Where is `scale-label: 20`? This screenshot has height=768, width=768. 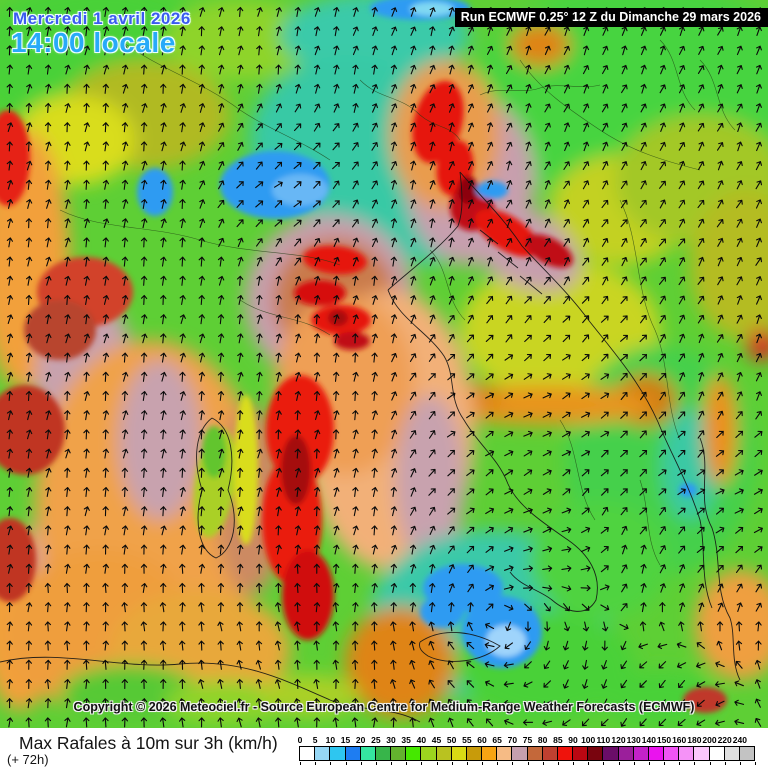 scale-label: 20 is located at coordinates (360, 740).